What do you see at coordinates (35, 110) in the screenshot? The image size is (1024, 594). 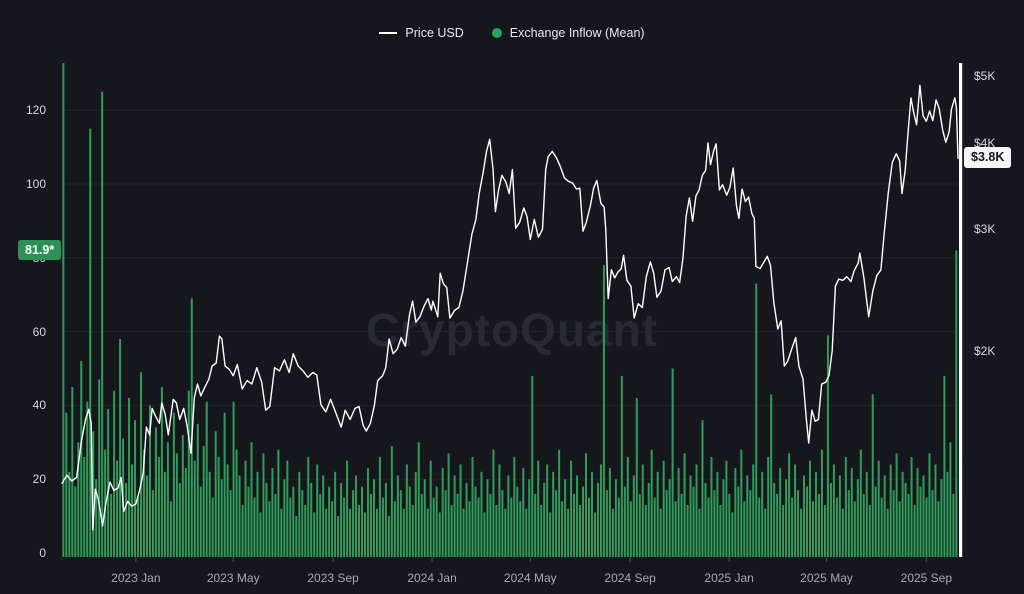 I see `y-axis-left-tick-label: 120` at bounding box center [35, 110].